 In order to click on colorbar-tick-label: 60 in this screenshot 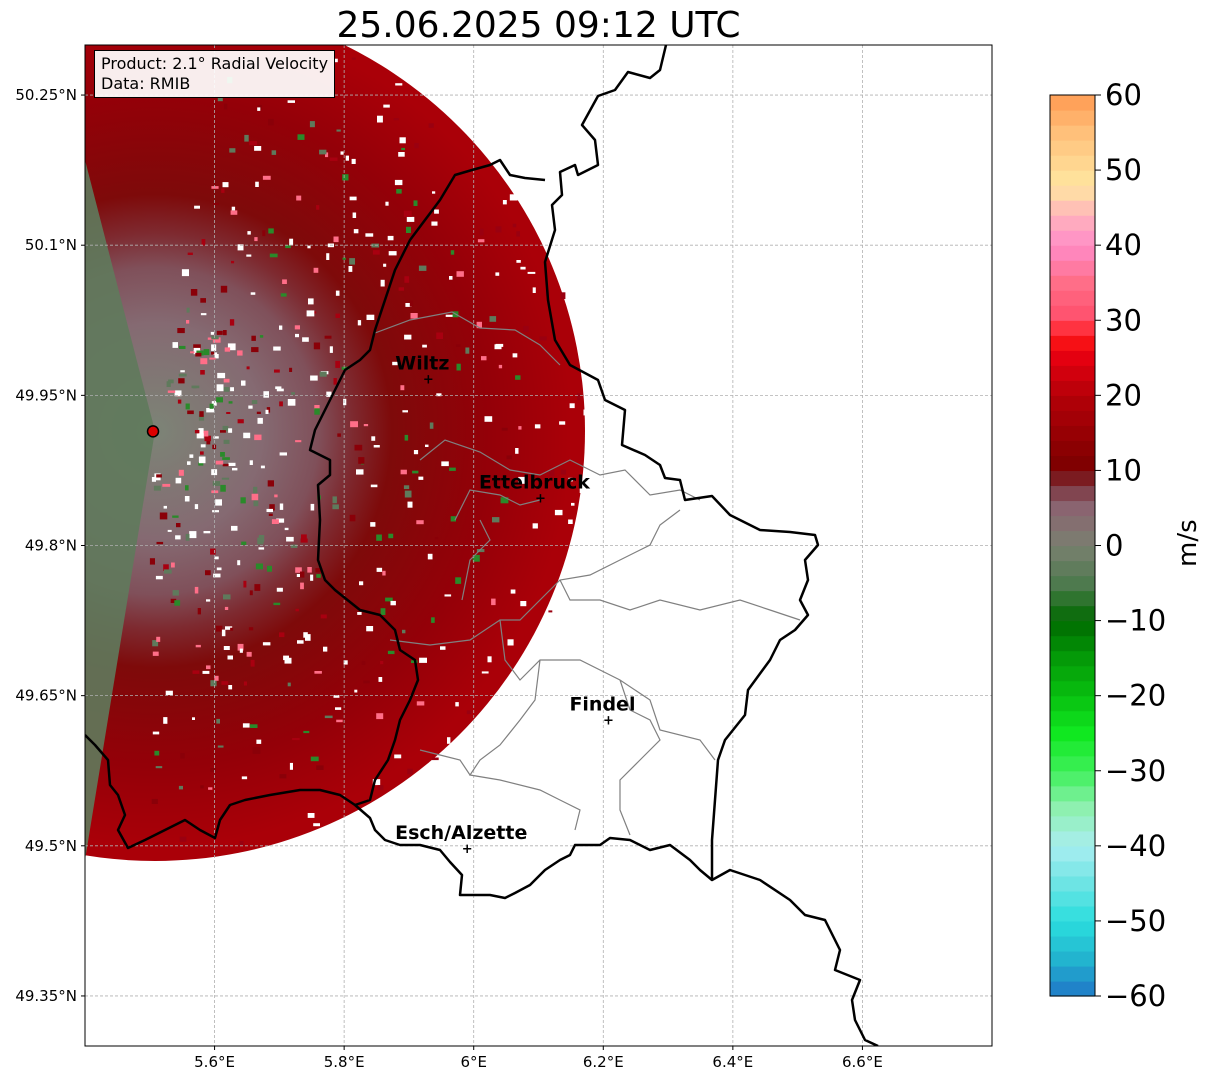, I will do `click(1123, 95)`.